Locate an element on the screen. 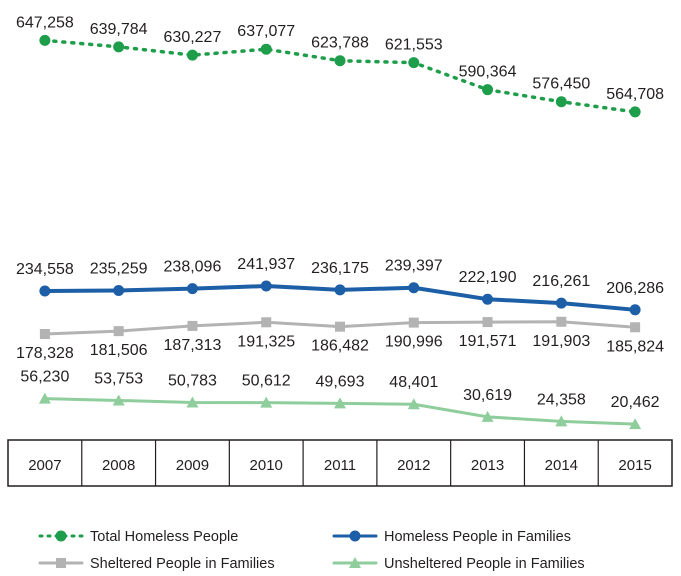  data-label-sheltered: 187,313 is located at coordinates (193, 345).